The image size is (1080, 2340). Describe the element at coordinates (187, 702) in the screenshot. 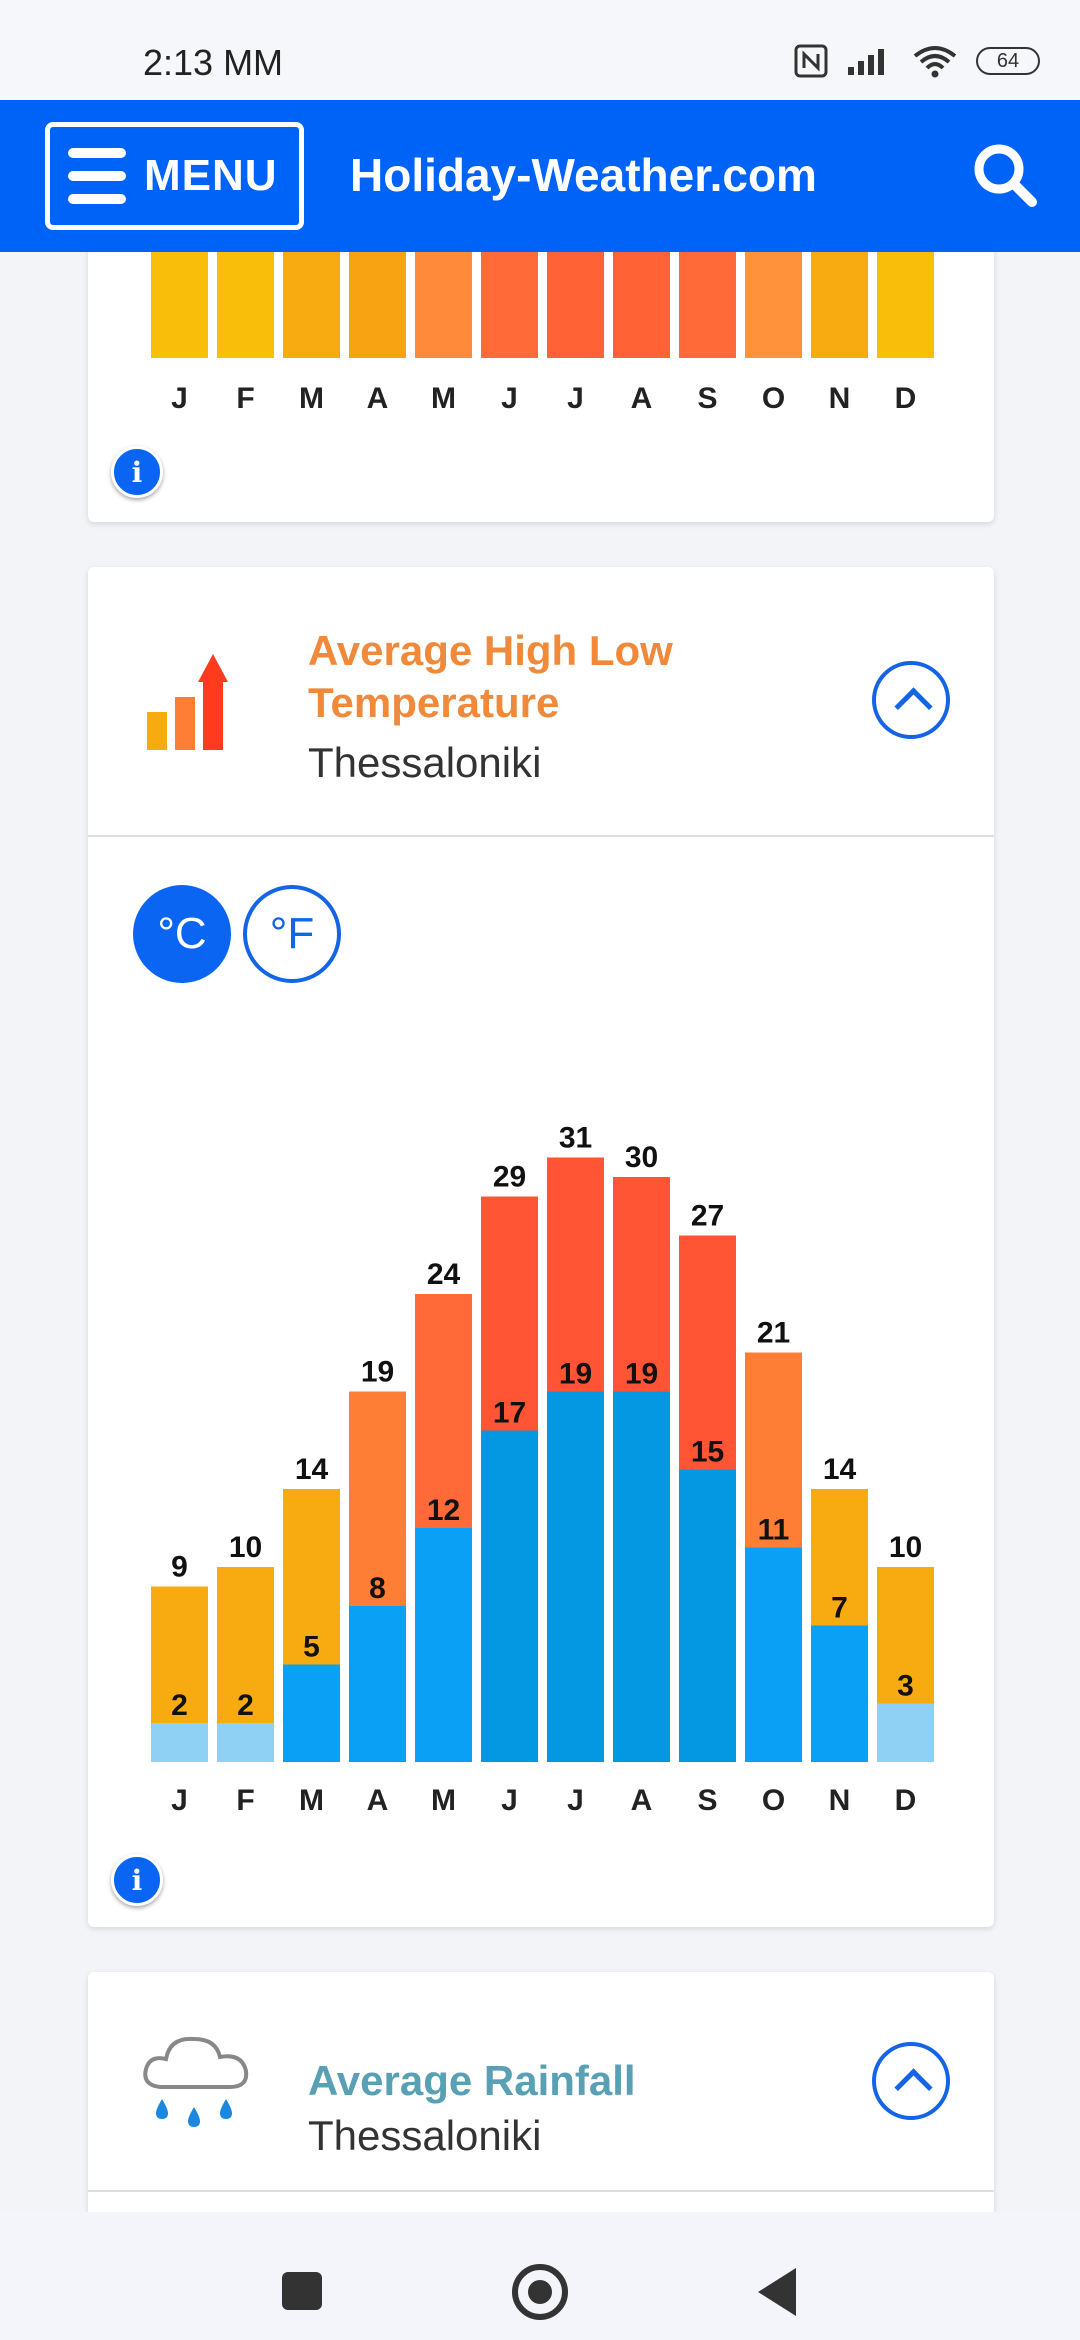

I see `temperature-bars-icon` at that location.